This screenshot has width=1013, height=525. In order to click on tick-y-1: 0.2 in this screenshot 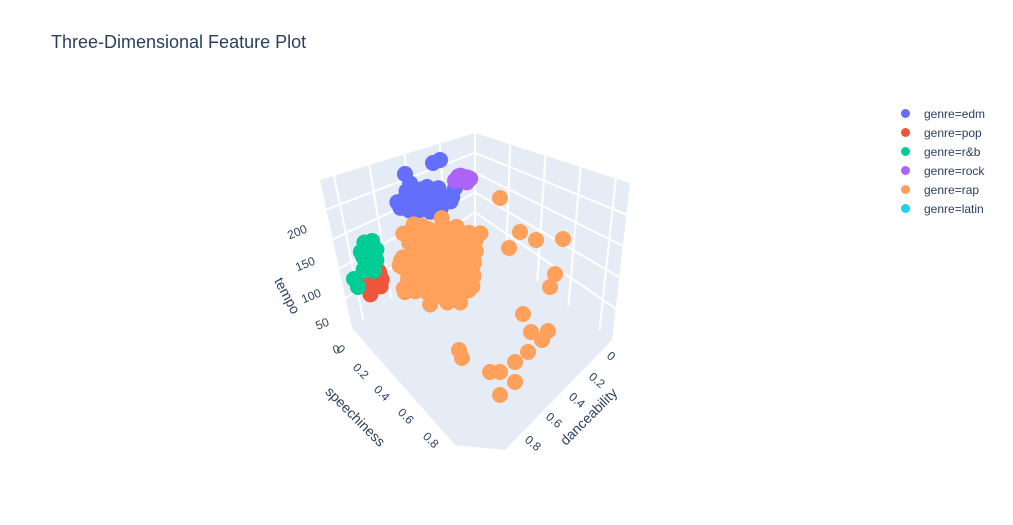, I will do `click(361, 371)`.